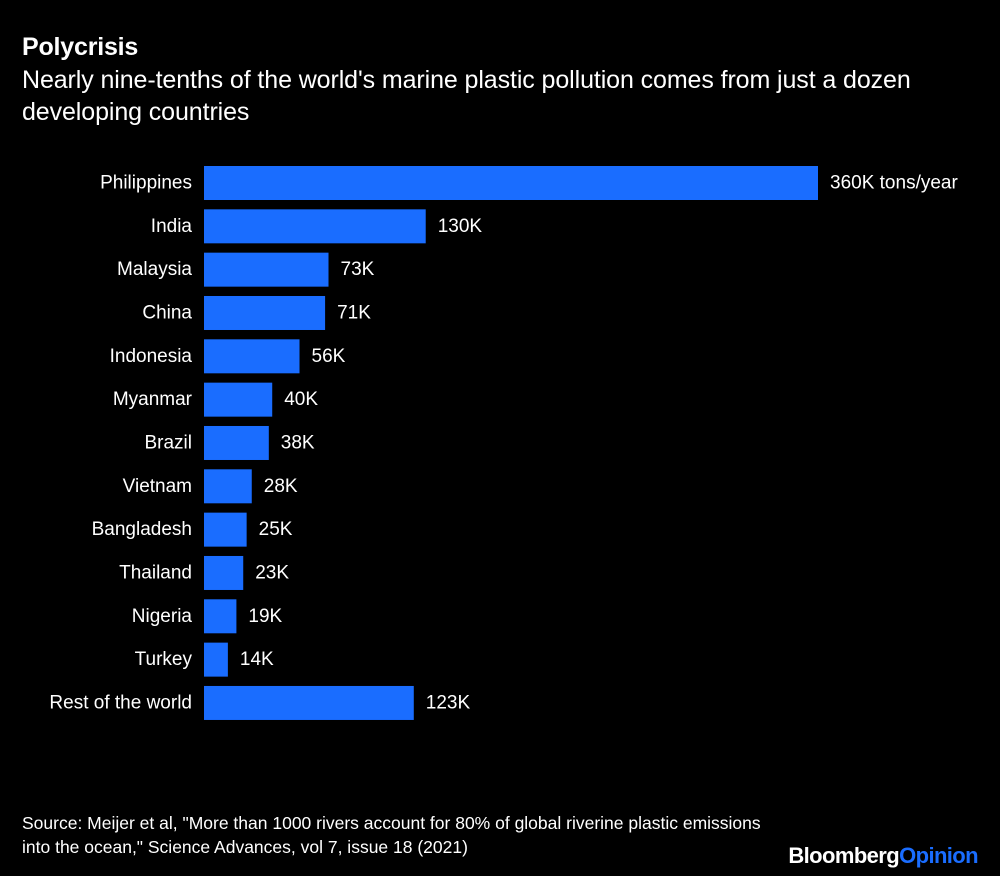  I want to click on category-label: Rest of the world, so click(120, 702).